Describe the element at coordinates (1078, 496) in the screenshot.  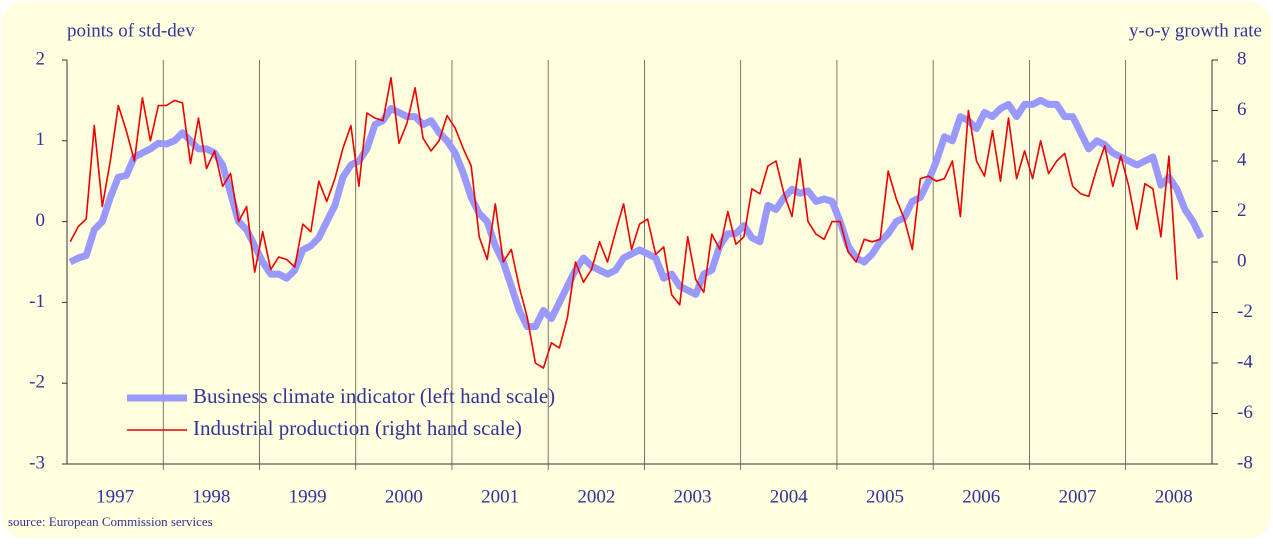
I see `x-tick-label: 2007` at that location.